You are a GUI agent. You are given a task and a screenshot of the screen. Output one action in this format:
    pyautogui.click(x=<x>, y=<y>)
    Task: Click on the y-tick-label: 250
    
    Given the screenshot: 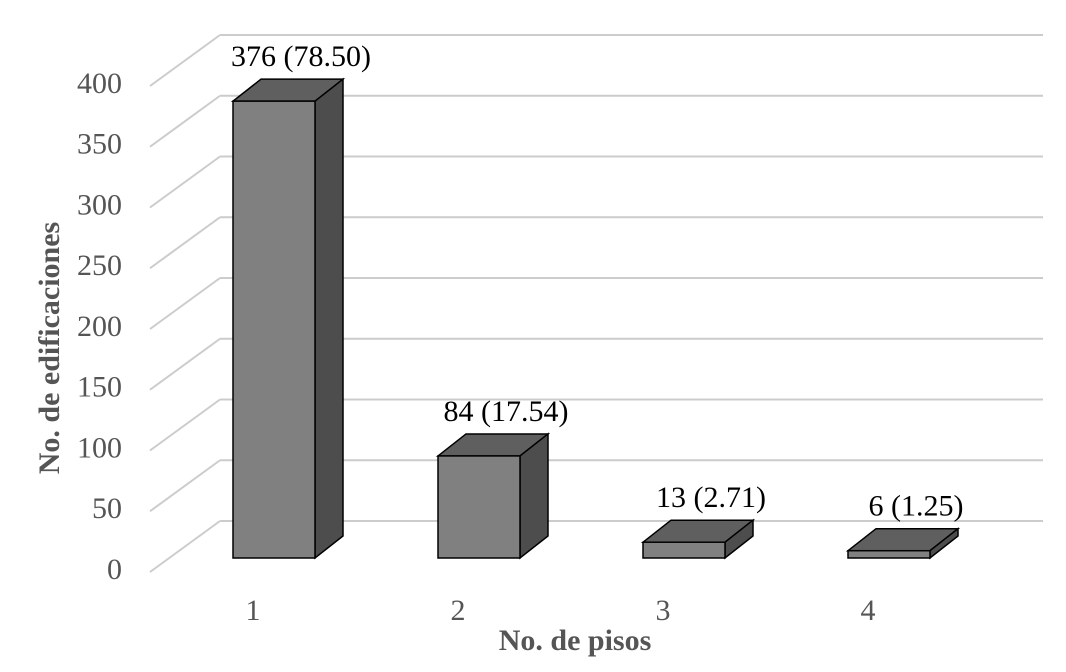 What is the action you would take?
    pyautogui.click(x=99, y=265)
    